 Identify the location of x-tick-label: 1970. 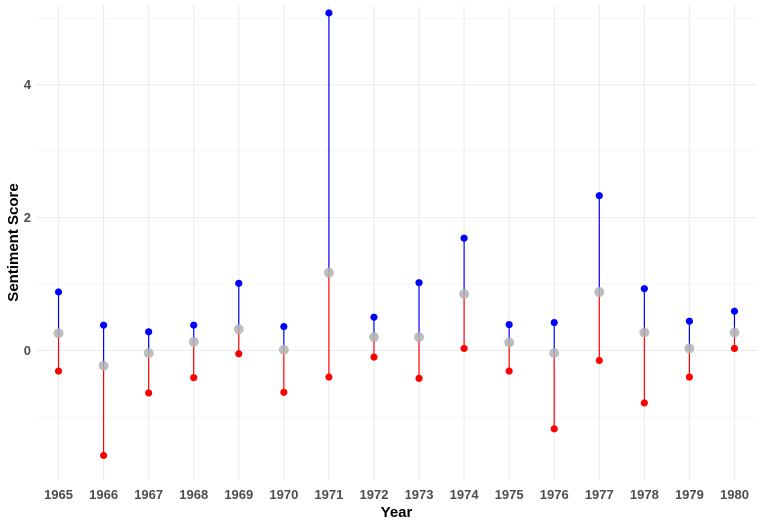
(283, 494).